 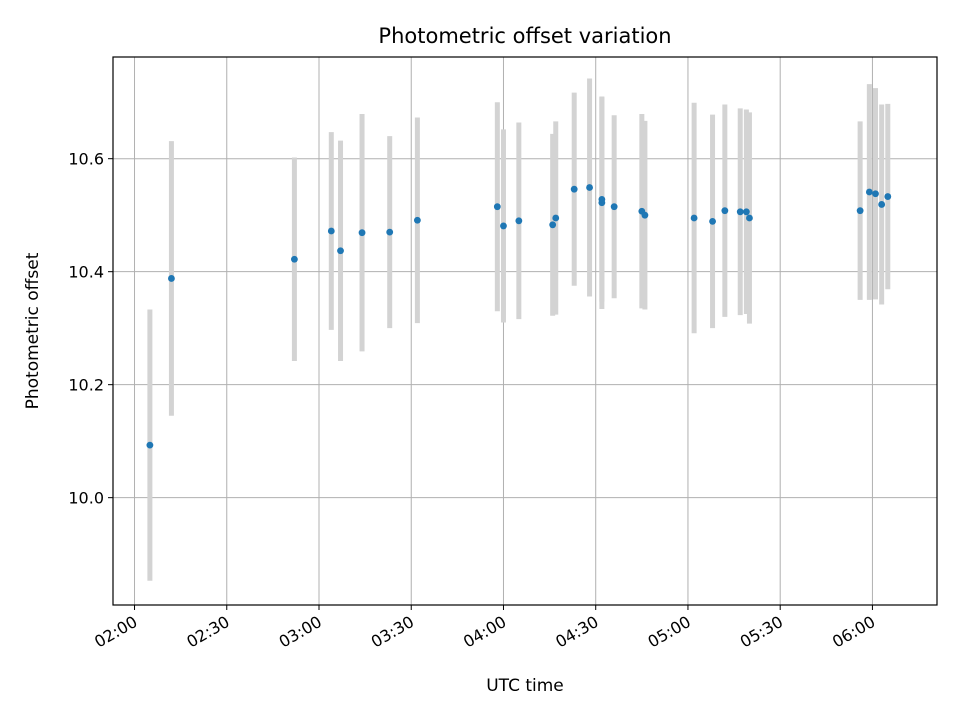 I want to click on x-tick-label: 04:30, so click(x=576, y=632).